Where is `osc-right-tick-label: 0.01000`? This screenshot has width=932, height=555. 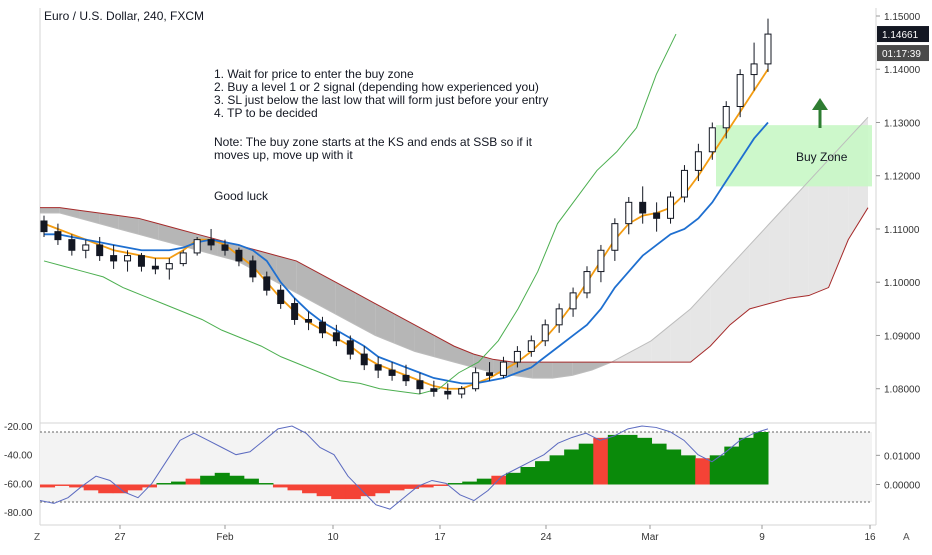 osc-right-tick-label: 0.01000 is located at coordinates (902, 456).